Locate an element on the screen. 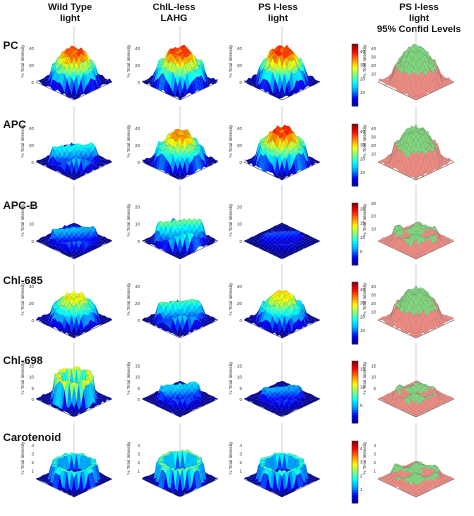 This screenshot has width=474, height=516. row-label-apc-b: APC-B is located at coordinates (20, 206).